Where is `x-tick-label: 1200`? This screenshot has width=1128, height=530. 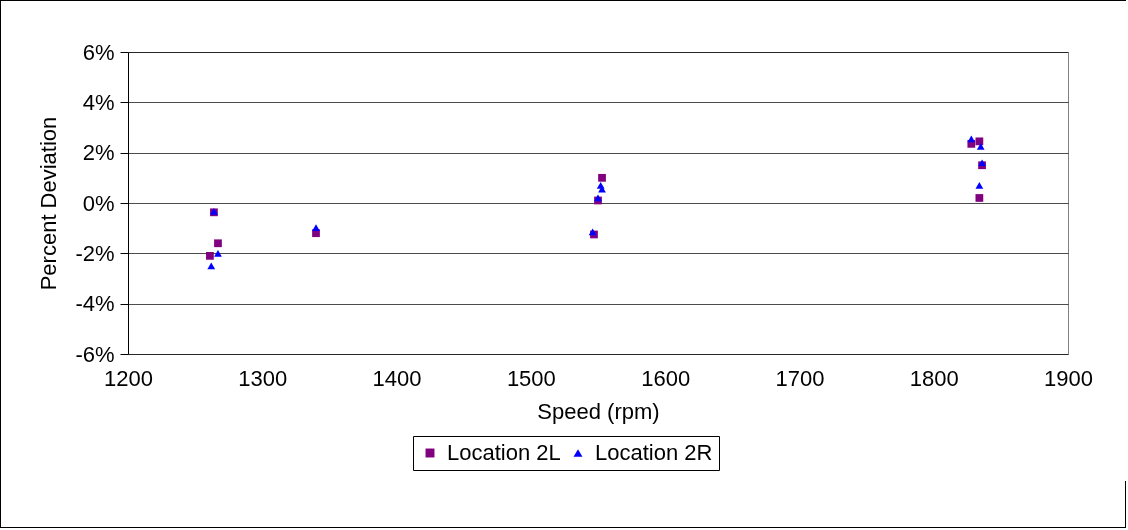
x-tick-label: 1200 is located at coordinates (128, 378).